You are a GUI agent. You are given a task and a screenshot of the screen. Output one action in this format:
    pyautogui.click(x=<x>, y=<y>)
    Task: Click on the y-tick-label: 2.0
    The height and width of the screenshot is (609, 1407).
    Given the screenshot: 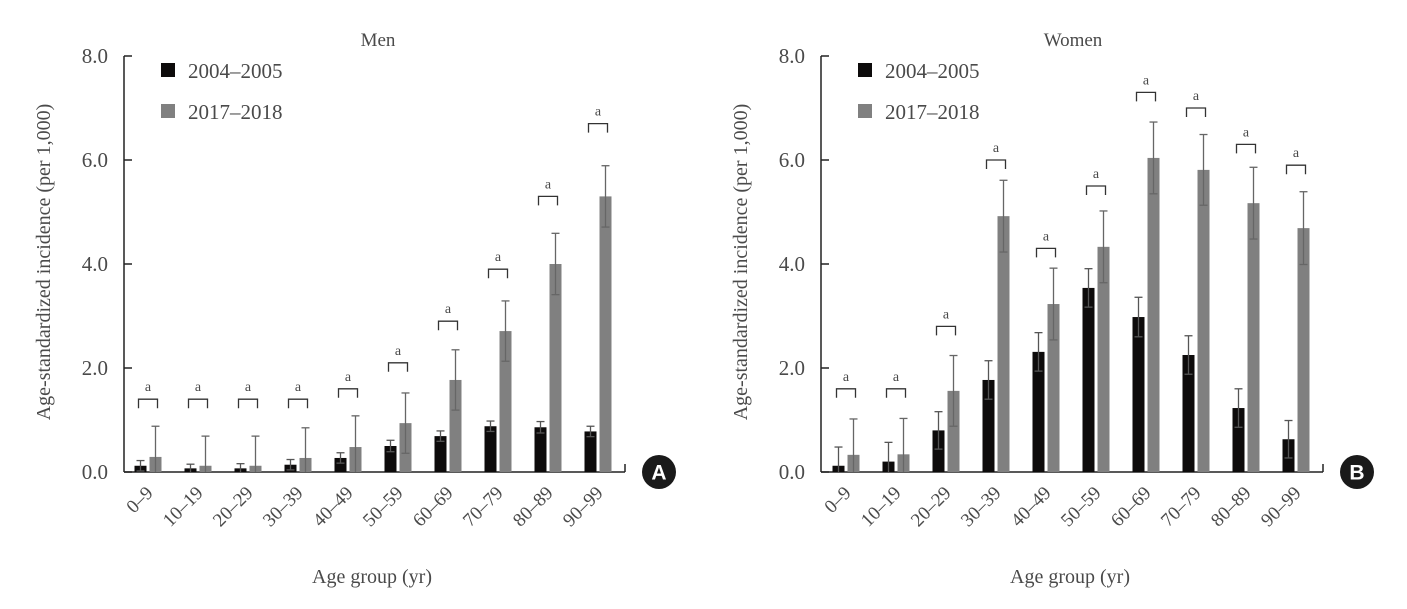 What is the action you would take?
    pyautogui.click(x=792, y=368)
    